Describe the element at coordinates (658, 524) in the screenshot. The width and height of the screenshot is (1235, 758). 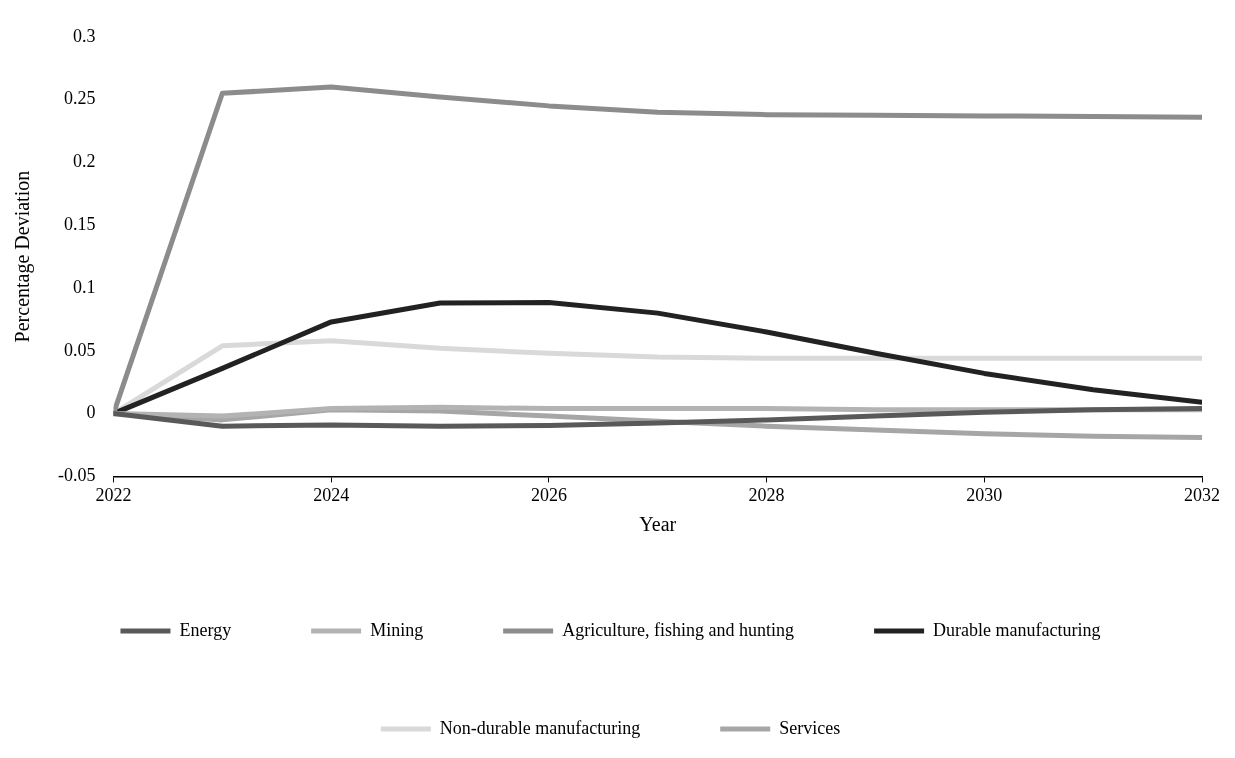
I see `x-axis-title: Year` at that location.